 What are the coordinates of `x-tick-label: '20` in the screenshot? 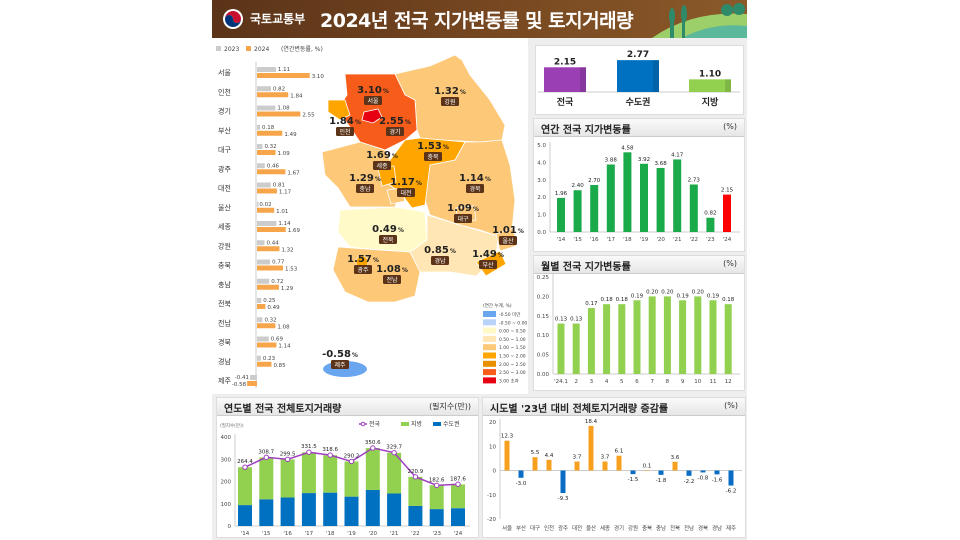 It's located at (373, 534).